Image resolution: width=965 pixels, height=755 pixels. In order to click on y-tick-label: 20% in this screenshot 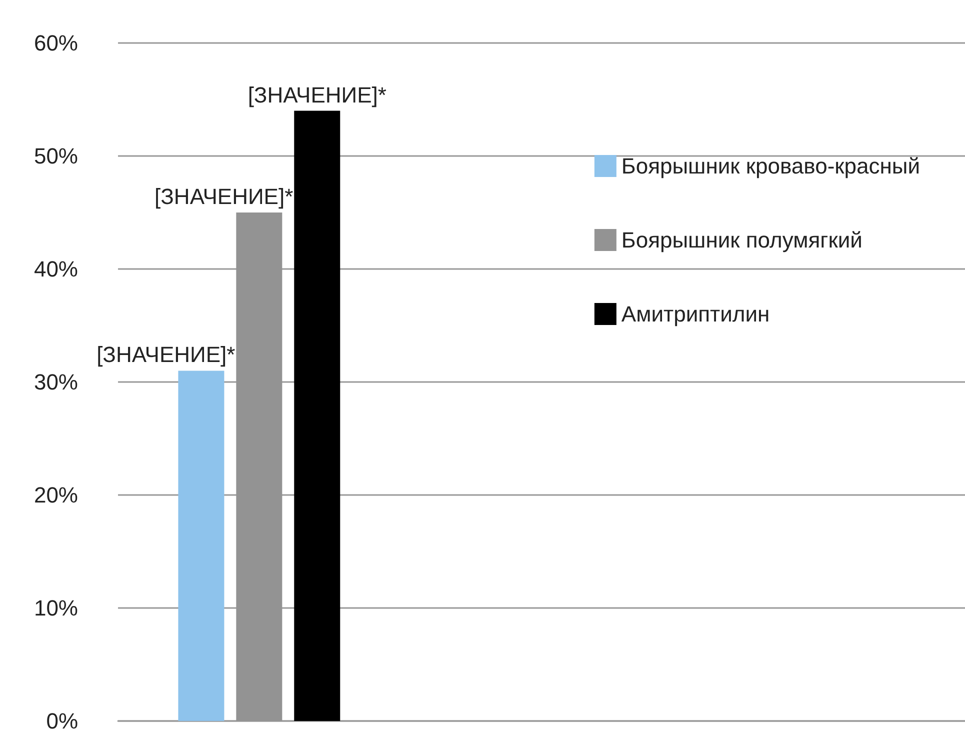, I will do `click(56, 495)`.